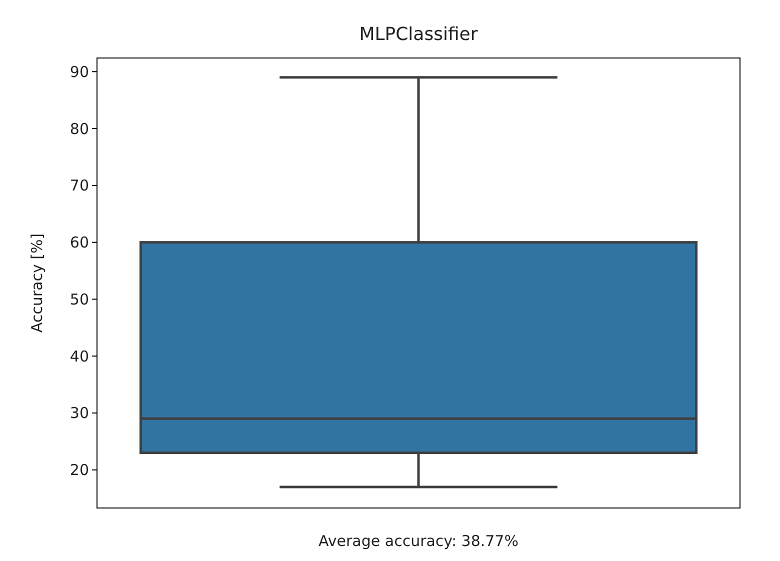 The image size is (780, 561). Describe the element at coordinates (79, 356) in the screenshot. I see `y-tick-label: 40` at that location.